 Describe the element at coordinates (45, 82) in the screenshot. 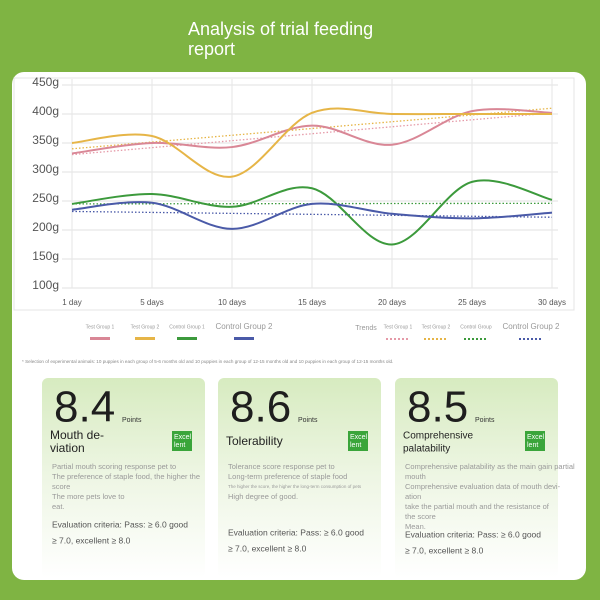

I see `y-tick-label: 450g` at that location.